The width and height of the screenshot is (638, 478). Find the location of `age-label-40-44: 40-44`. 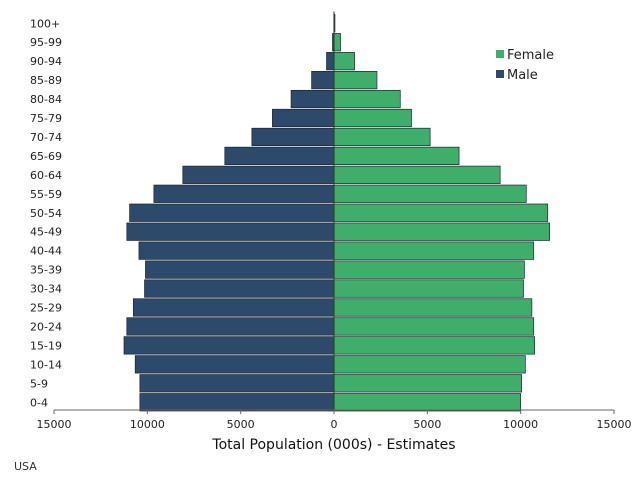

age-label-40-44: 40-44 is located at coordinates (46, 251).